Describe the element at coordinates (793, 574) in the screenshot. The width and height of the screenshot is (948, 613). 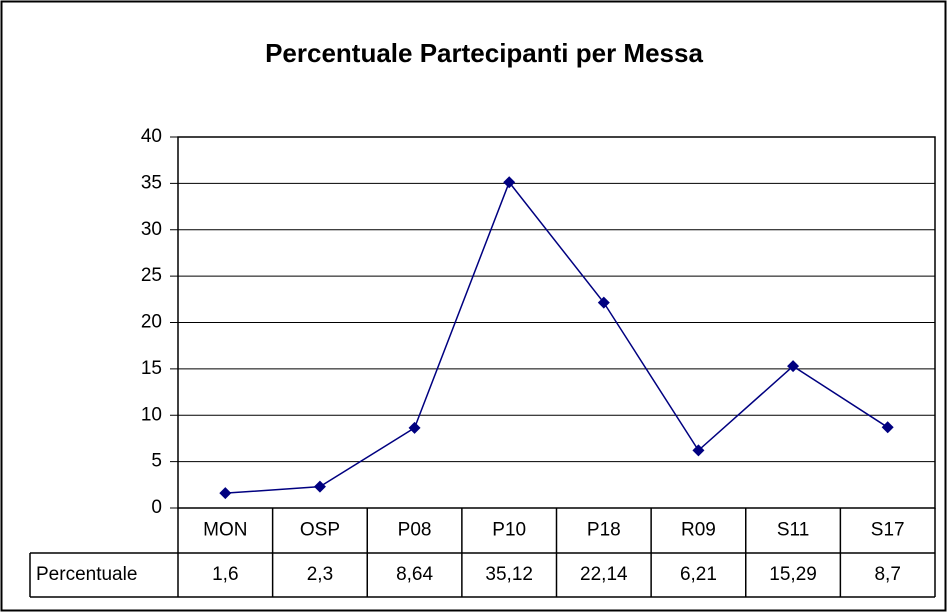
I see `data-label: 15,29` at that location.